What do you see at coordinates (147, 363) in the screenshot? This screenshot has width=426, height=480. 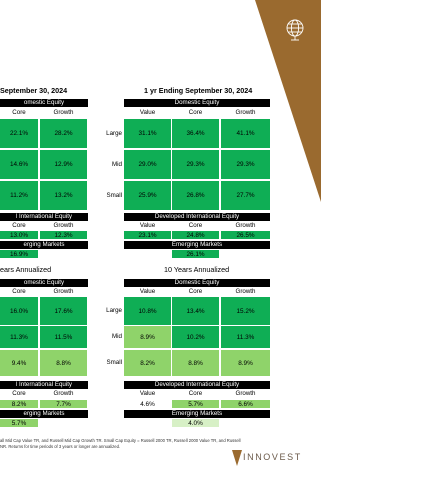 I see `grid-cell: 8.2%` at bounding box center [147, 363].